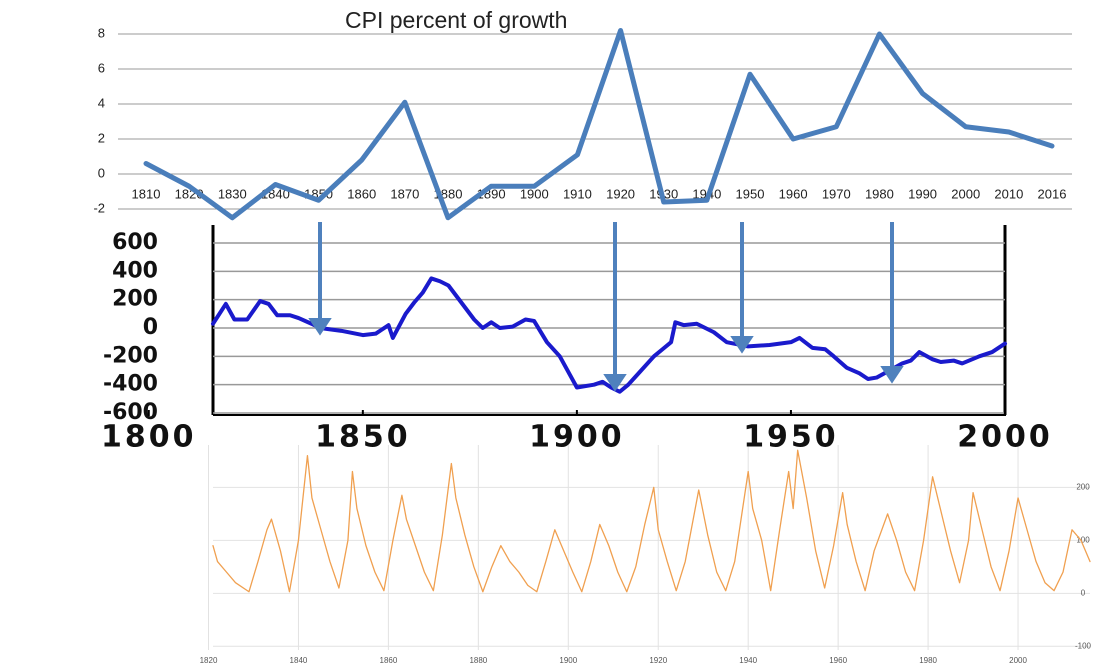 The width and height of the screenshot is (1094, 670). I want to click on x-tick-label: 1970, so click(836, 193).